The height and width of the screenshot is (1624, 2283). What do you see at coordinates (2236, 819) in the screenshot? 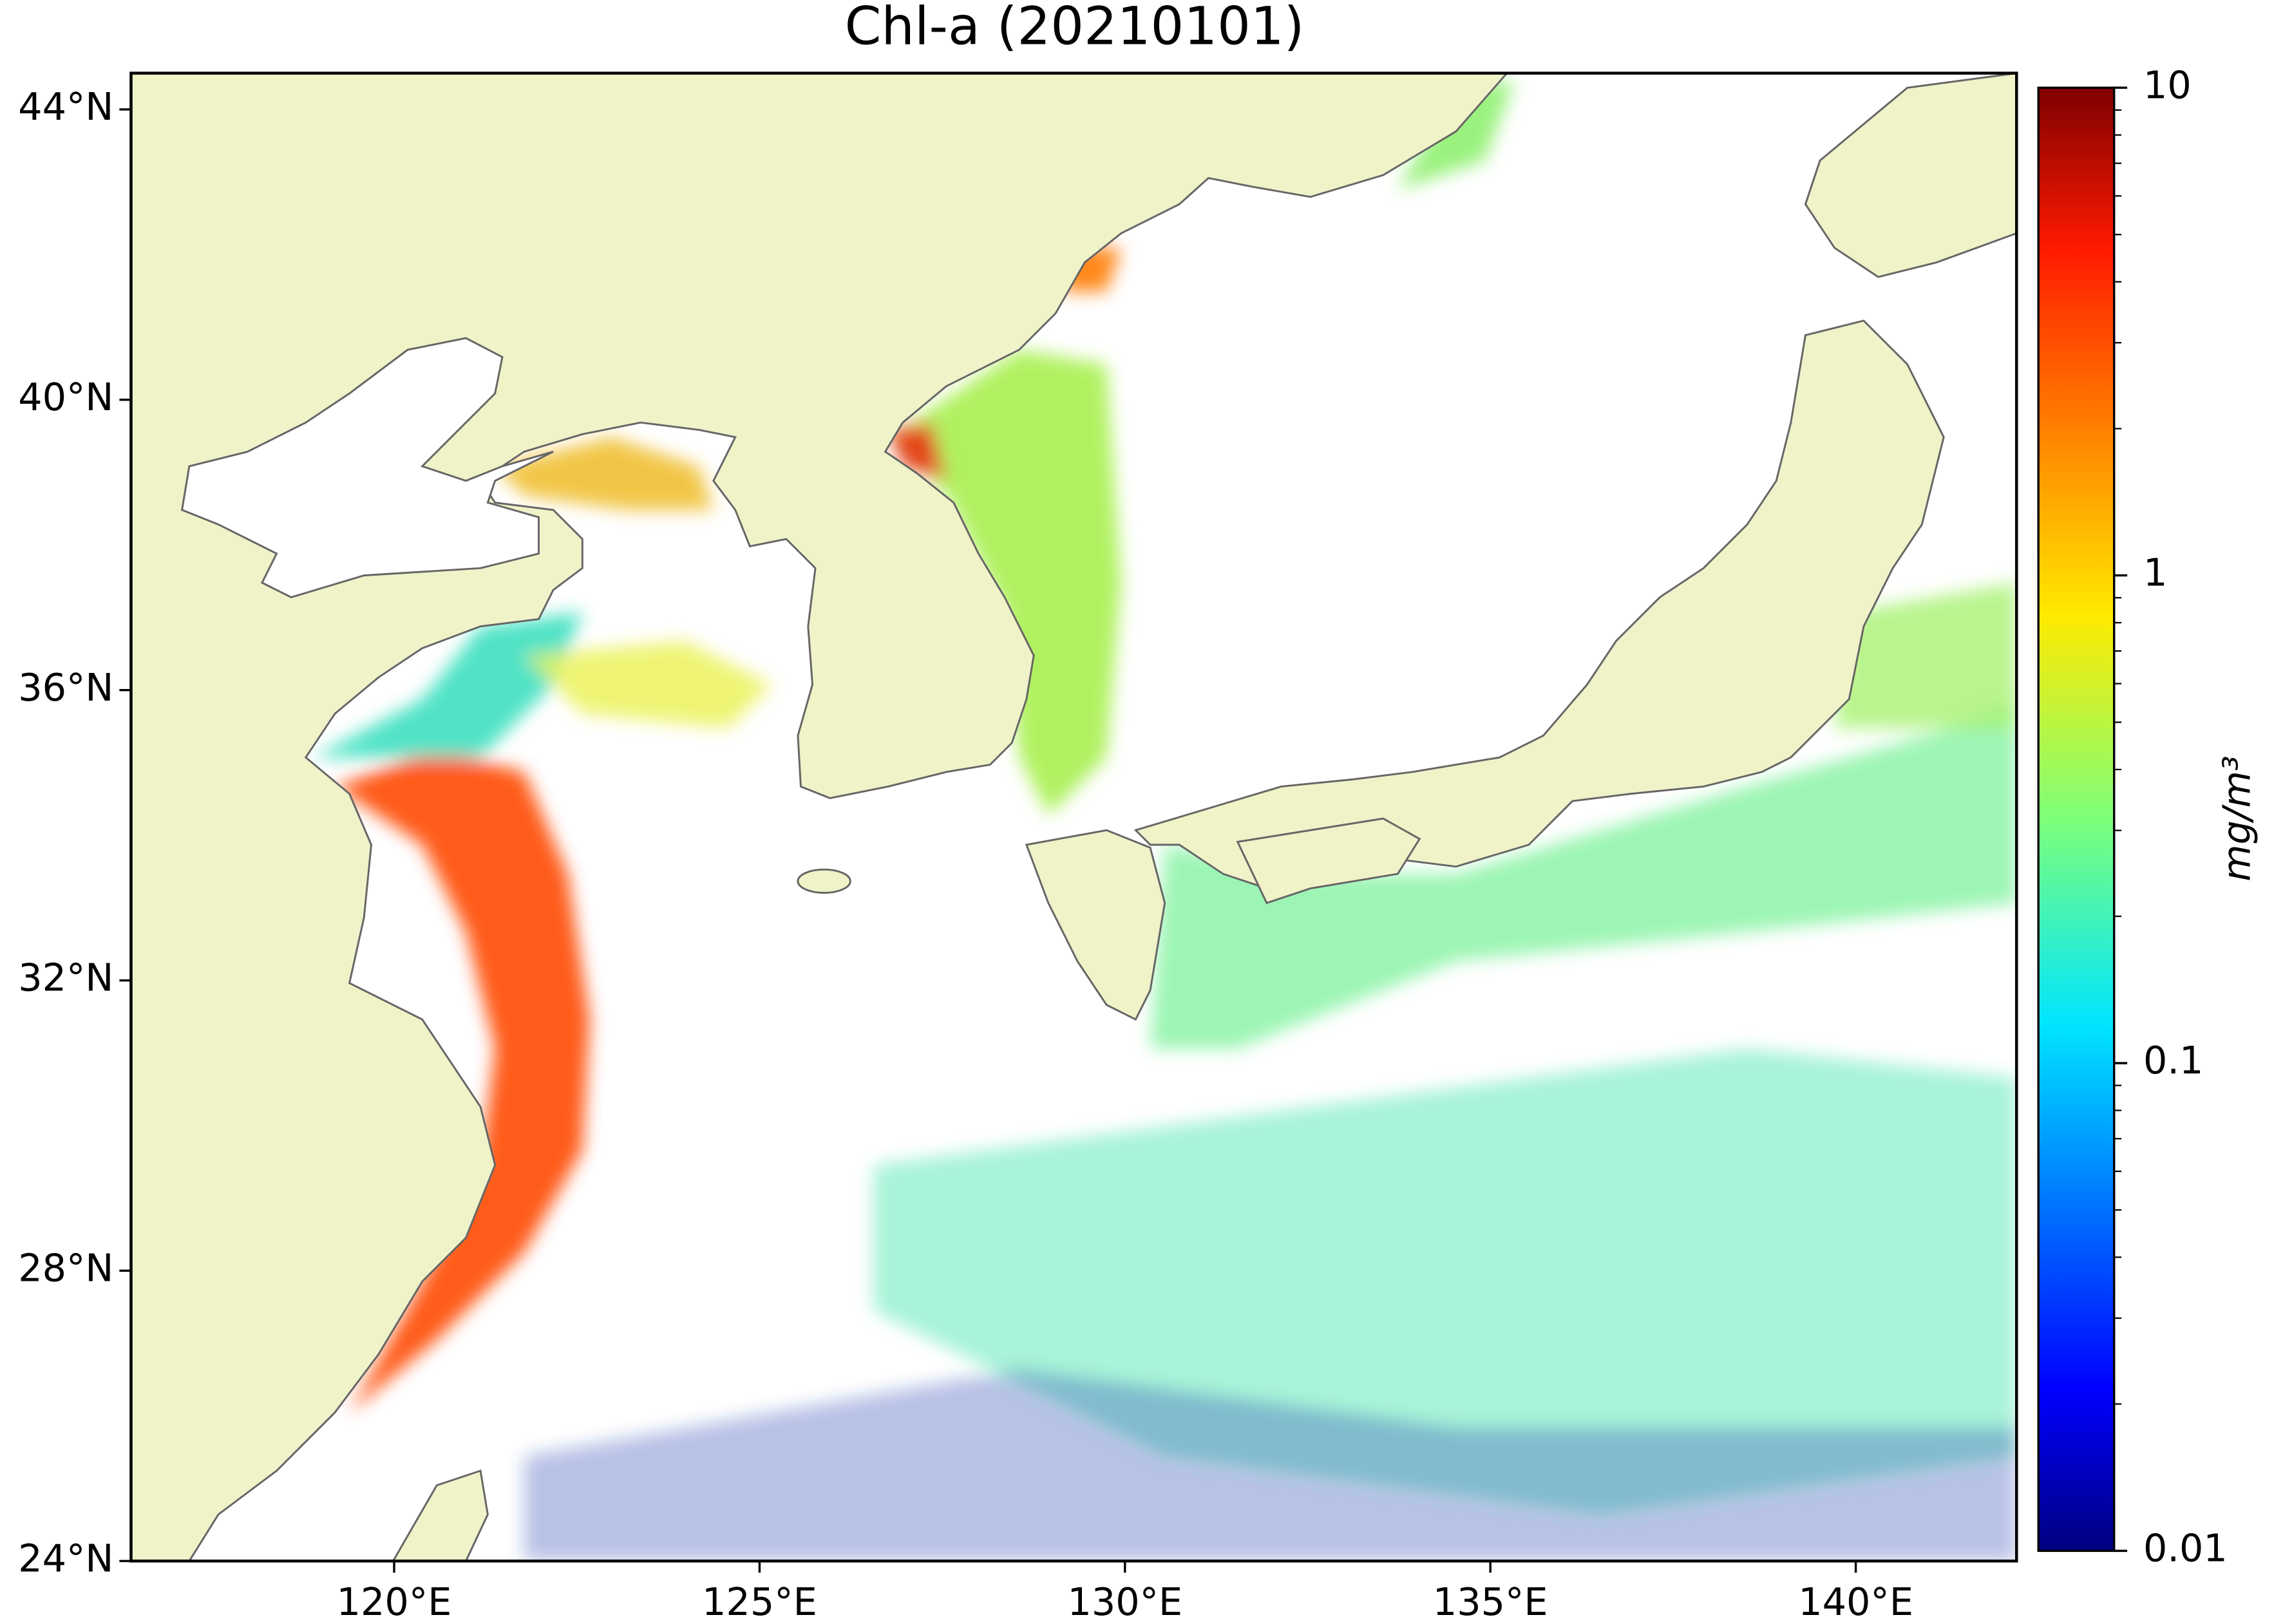
I see `colorbar-label: mg/m³` at bounding box center [2236, 819].